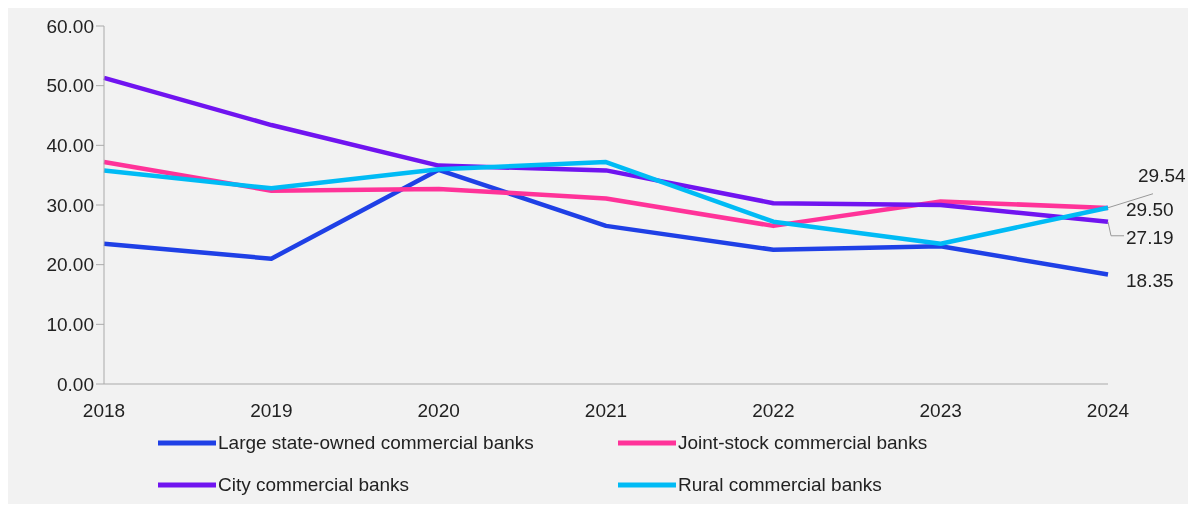 The image size is (1196, 512). I want to click on y-tick-label: 10.00, so click(70, 325).